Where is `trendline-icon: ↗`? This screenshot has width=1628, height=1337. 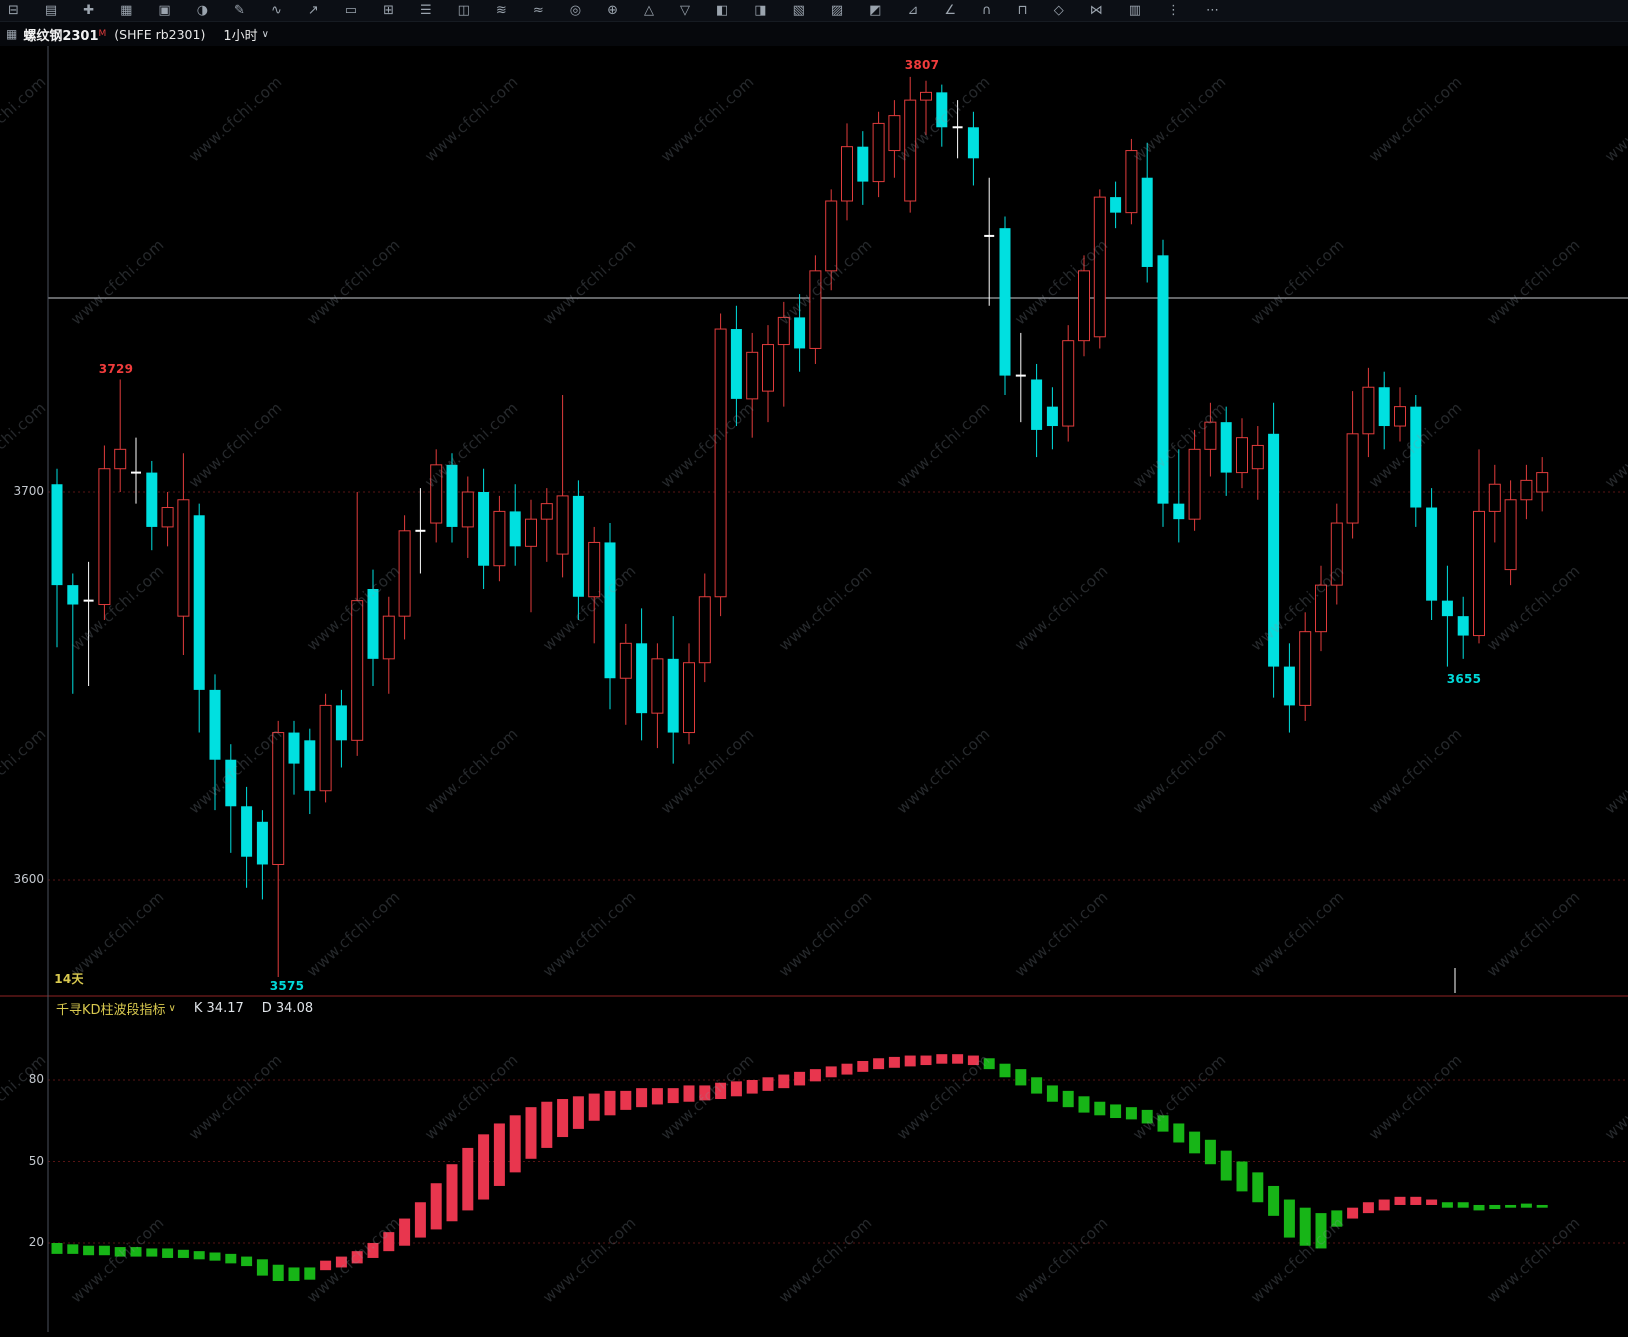
trendline-icon: ↗ is located at coordinates (313, 10).